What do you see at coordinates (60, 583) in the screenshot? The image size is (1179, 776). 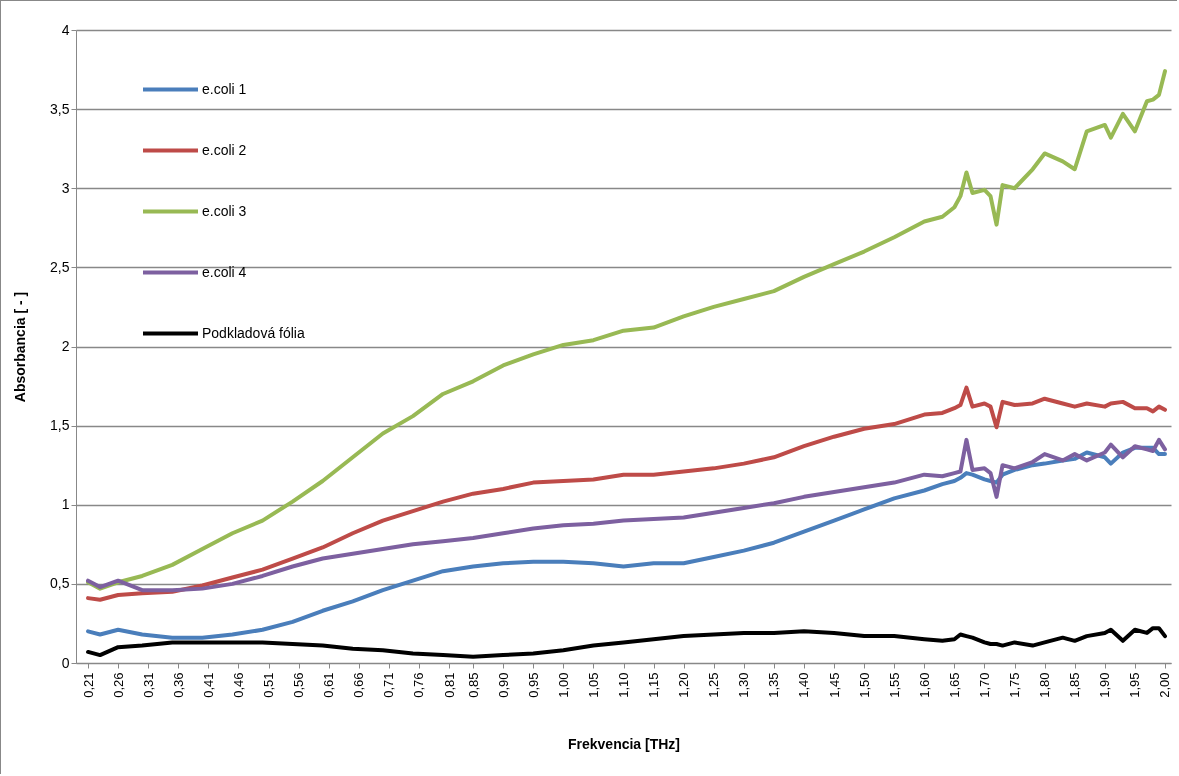 I see `y-tick-label: 0,5` at bounding box center [60, 583].